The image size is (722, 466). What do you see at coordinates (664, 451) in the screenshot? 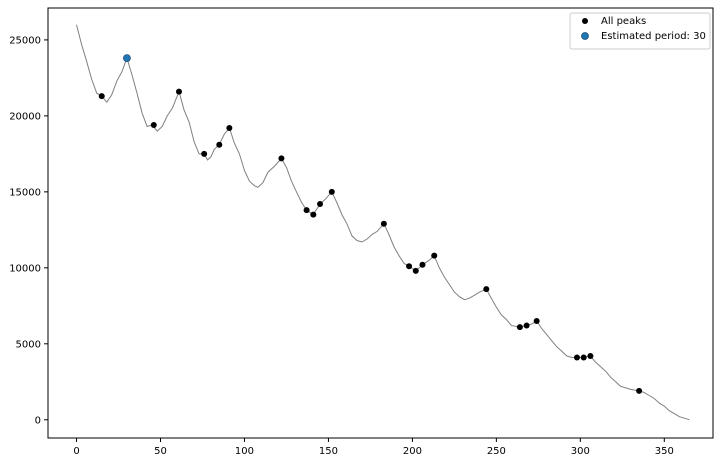
I see `x-tick-label: 350` at bounding box center [664, 451].